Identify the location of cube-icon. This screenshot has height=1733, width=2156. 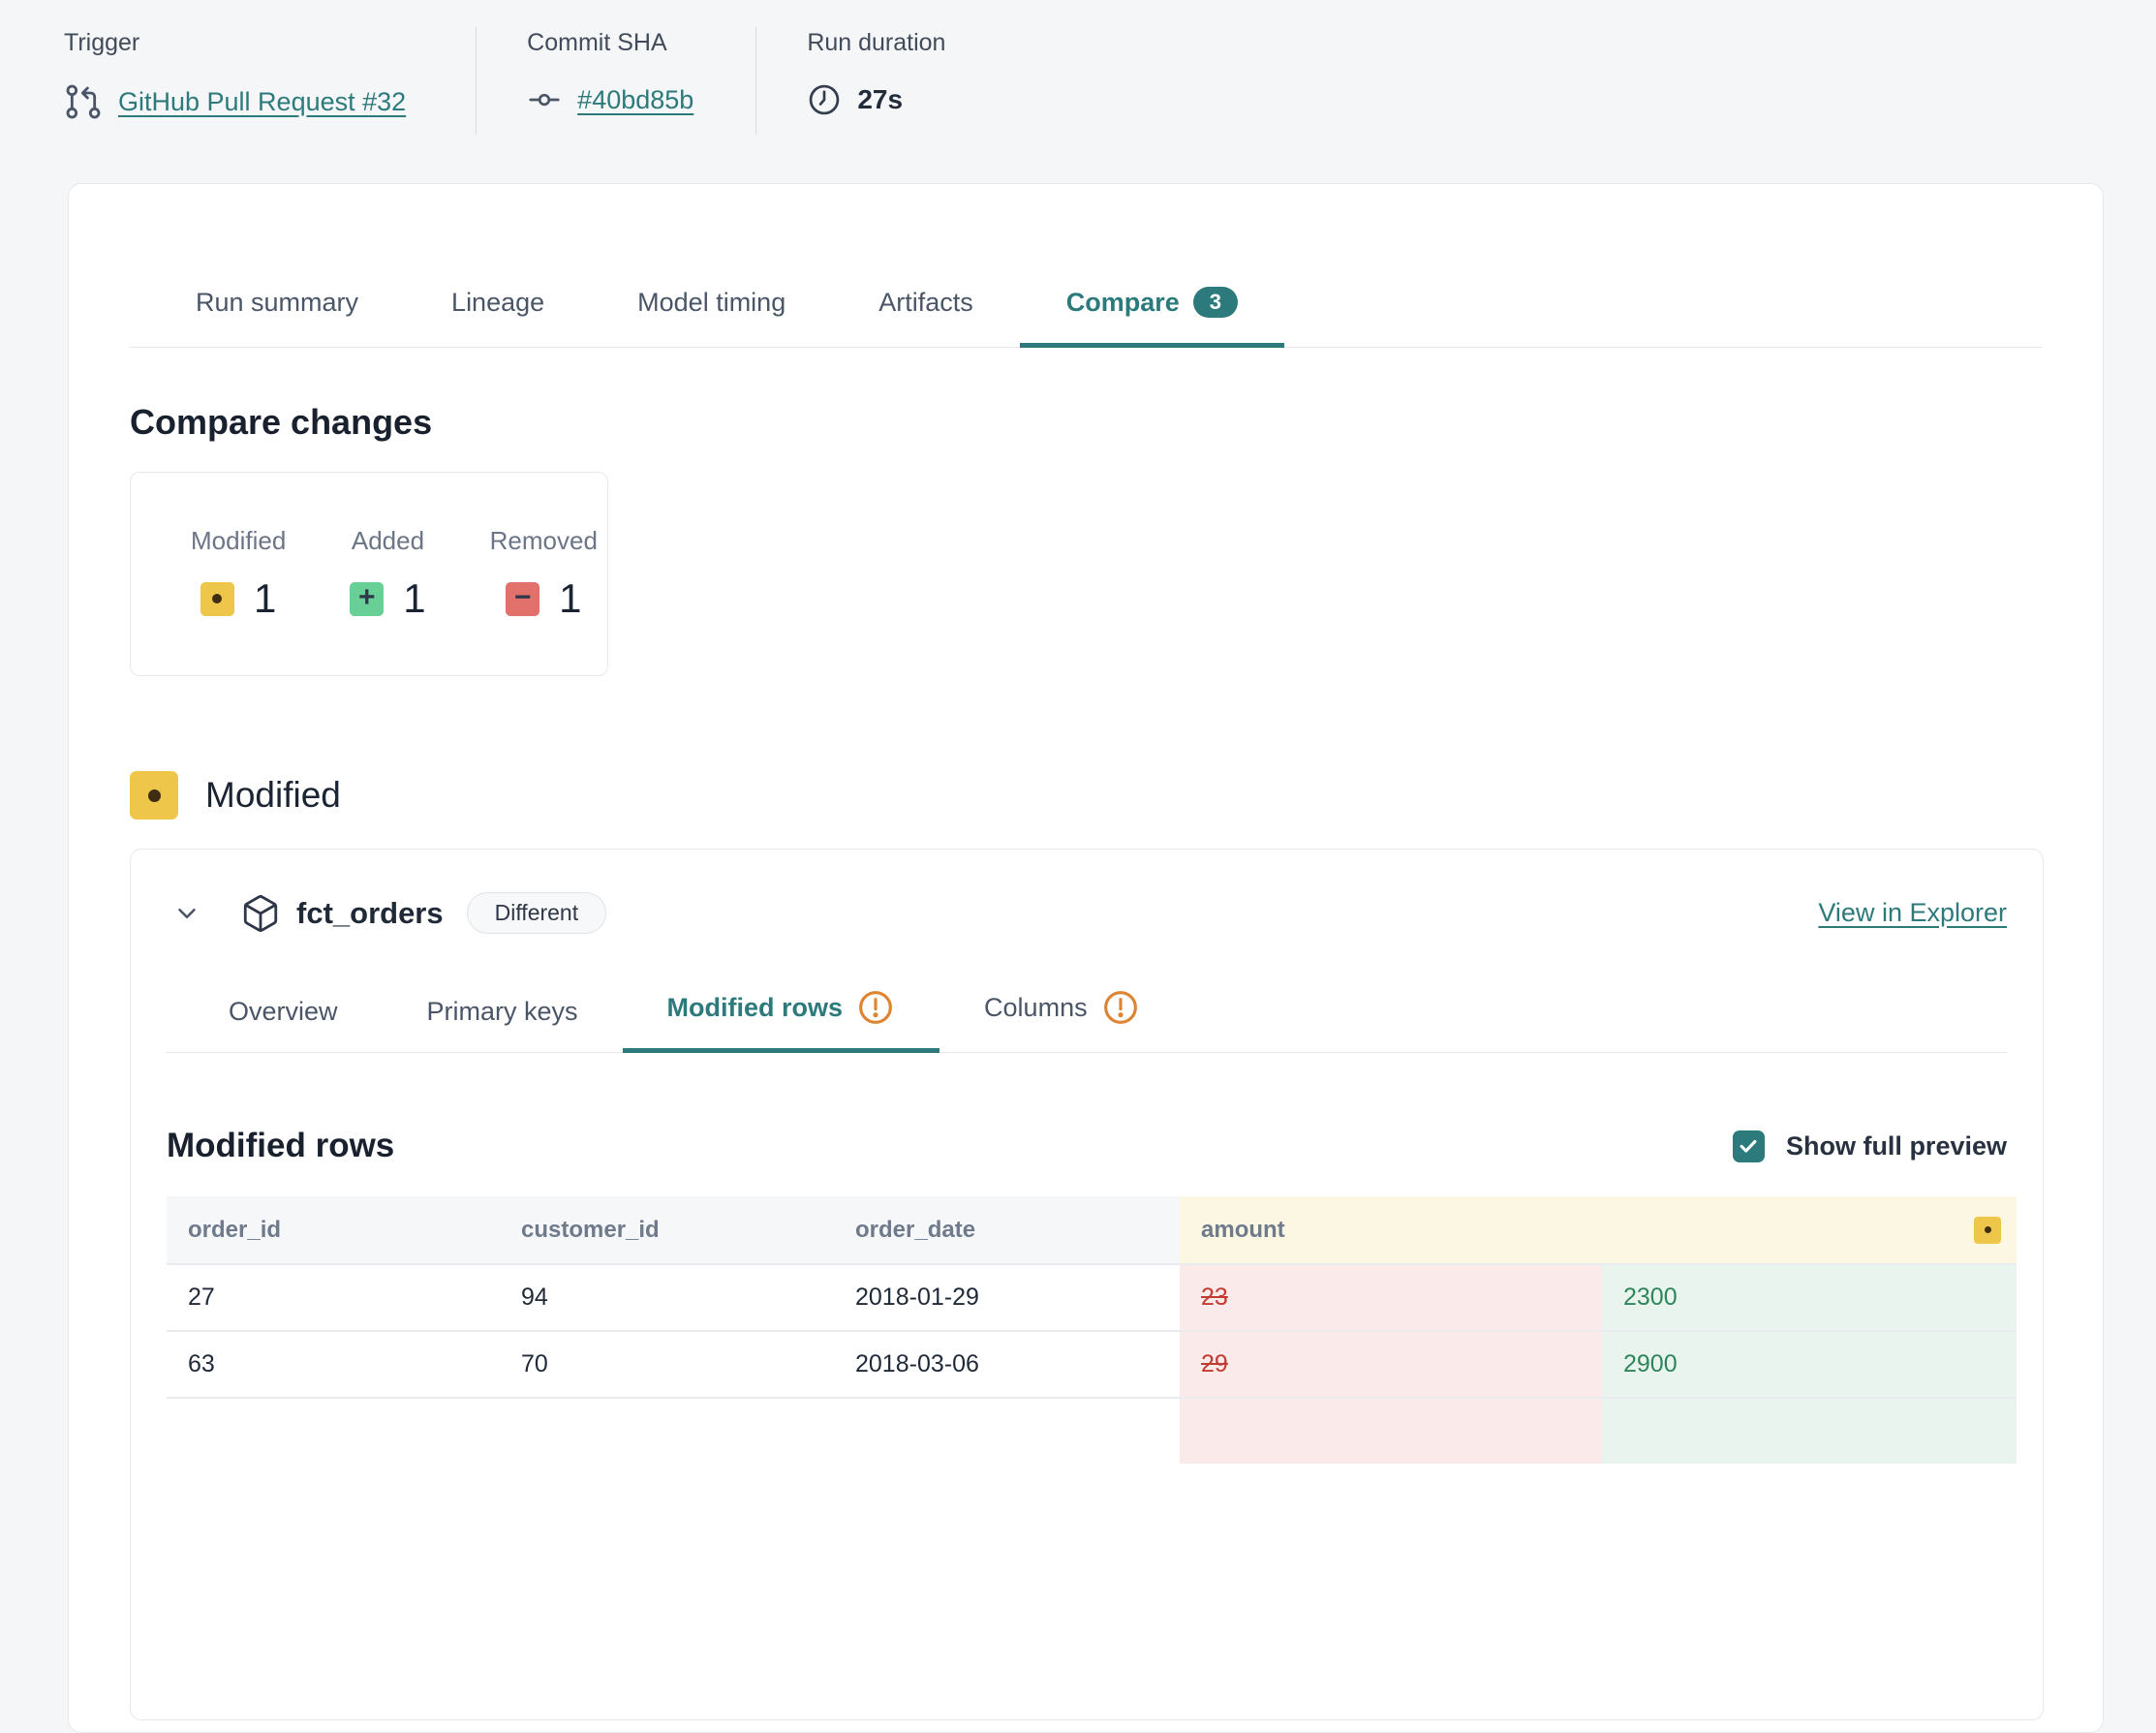
(261, 914).